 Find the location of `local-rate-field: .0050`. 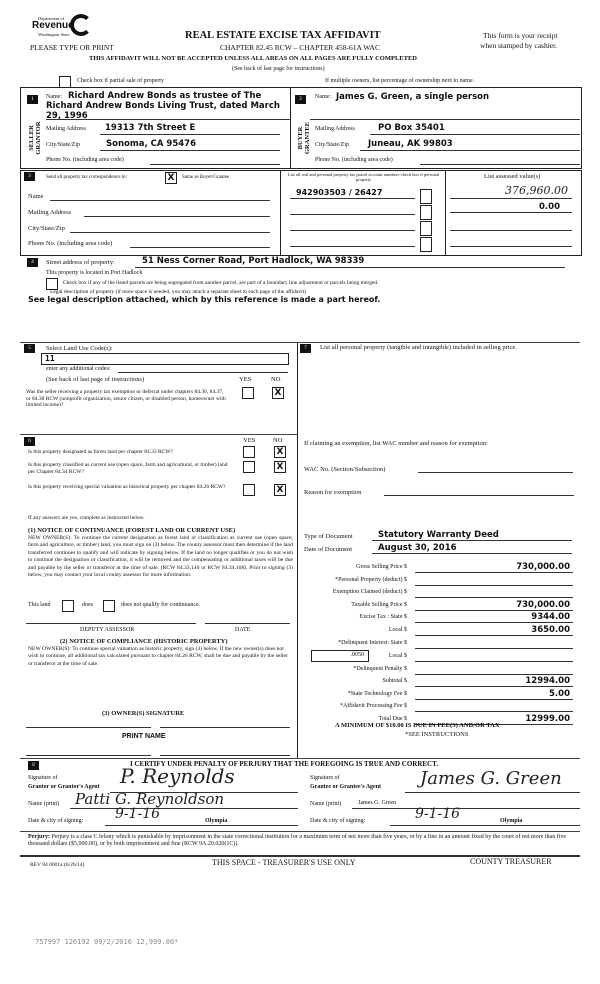

local-rate-field: .0050 is located at coordinates (340, 656).